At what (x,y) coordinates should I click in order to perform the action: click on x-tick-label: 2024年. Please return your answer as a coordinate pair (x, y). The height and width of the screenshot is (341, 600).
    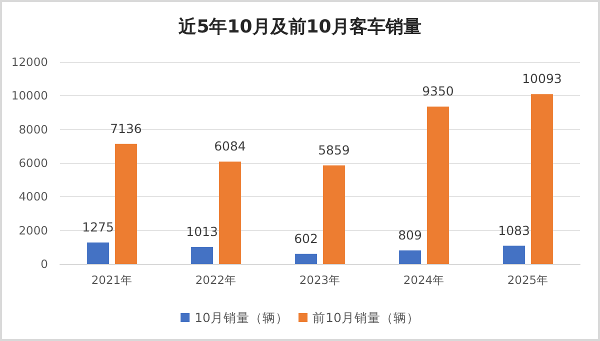
    Looking at the image, I should click on (424, 280).